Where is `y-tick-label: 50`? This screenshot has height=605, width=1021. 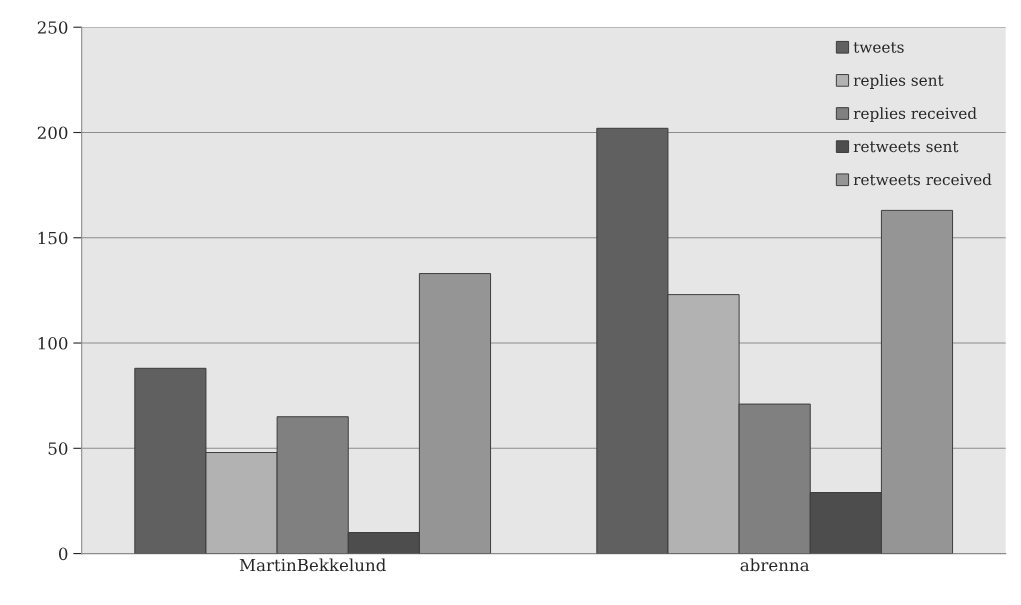
y-tick-label: 50 is located at coordinates (58, 448).